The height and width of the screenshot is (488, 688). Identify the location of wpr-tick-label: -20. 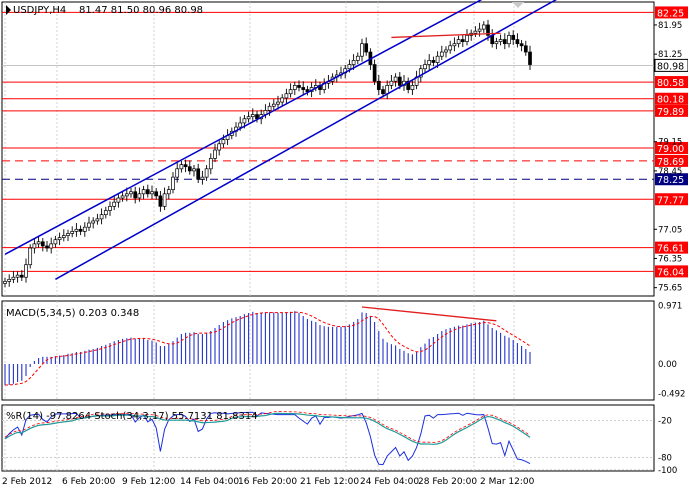
(665, 421).